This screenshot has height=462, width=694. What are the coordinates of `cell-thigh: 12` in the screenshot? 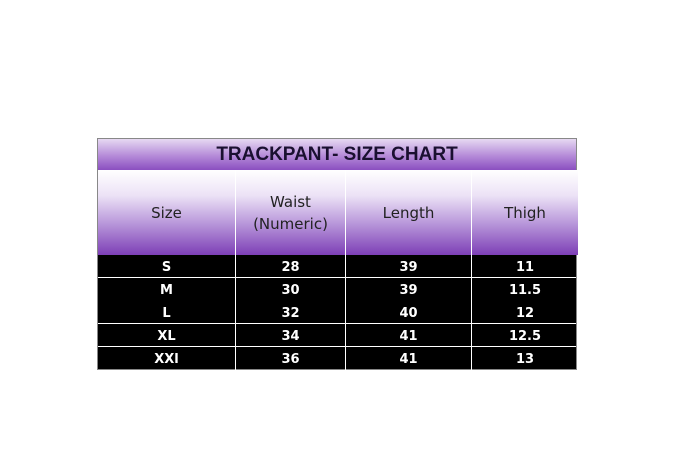 It's located at (525, 313).